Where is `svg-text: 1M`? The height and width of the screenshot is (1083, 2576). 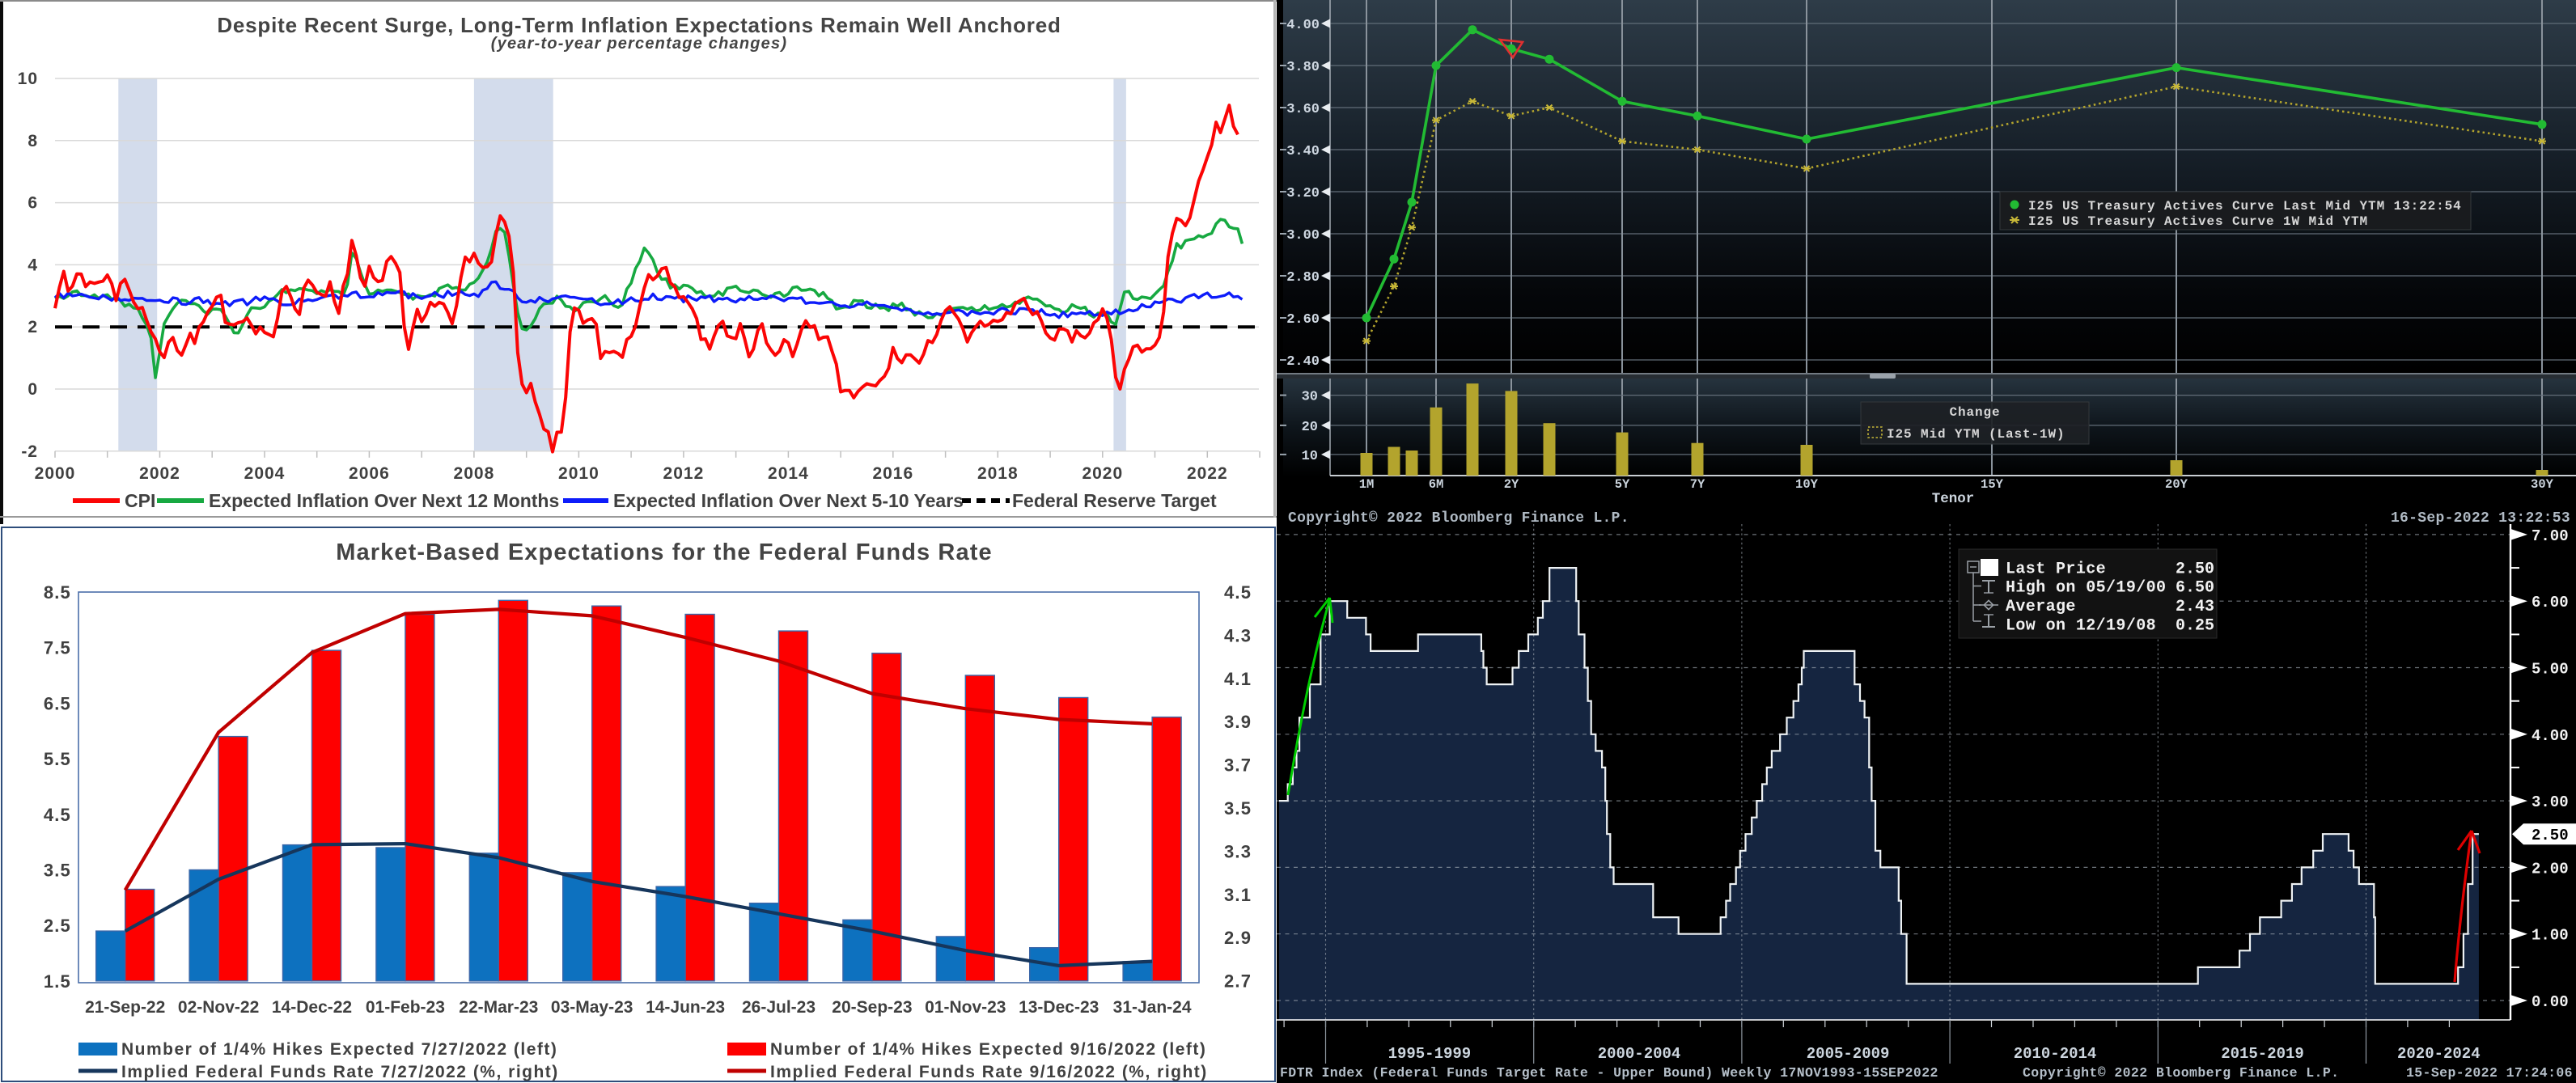
svg-text: 1M is located at coordinates (1367, 484).